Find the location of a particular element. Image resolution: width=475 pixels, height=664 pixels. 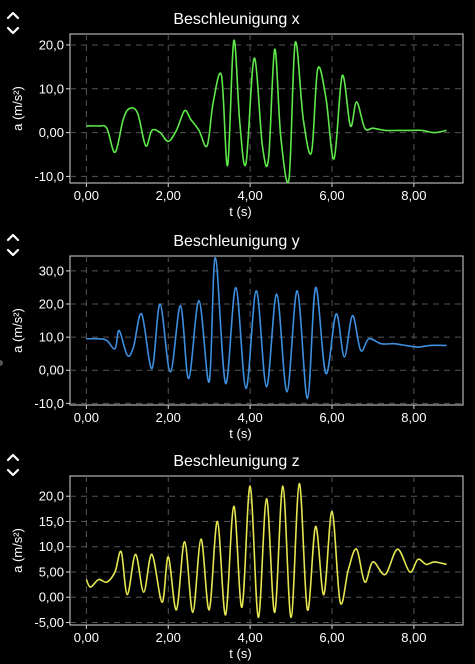

scroll-edge-indicator is located at coordinates (1, 363).